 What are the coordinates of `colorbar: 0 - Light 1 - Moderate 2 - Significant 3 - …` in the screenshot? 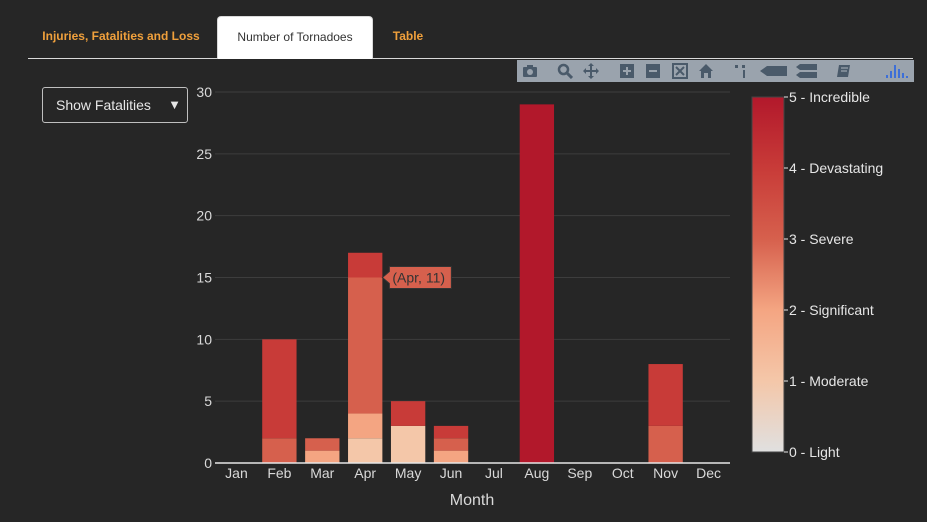 It's located at (817, 274).